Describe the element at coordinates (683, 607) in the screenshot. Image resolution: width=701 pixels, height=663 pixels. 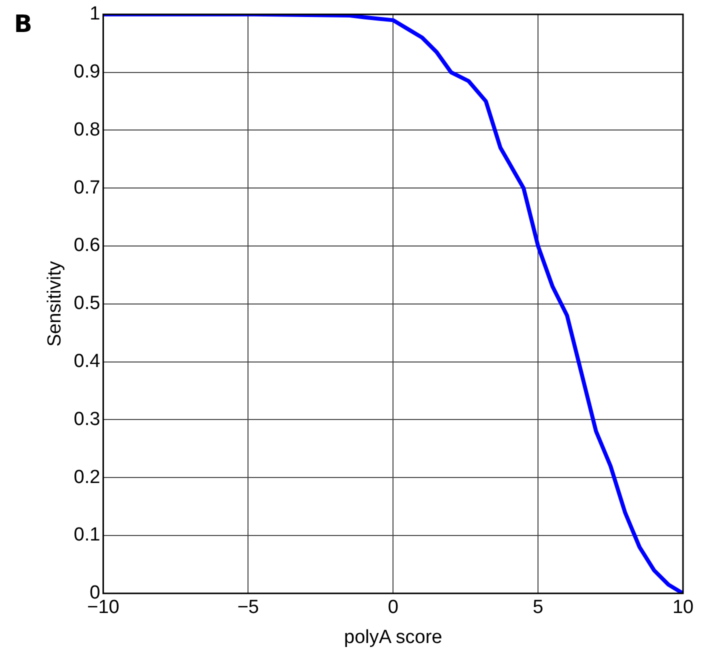
I see `x-tick-label: 10` at that location.